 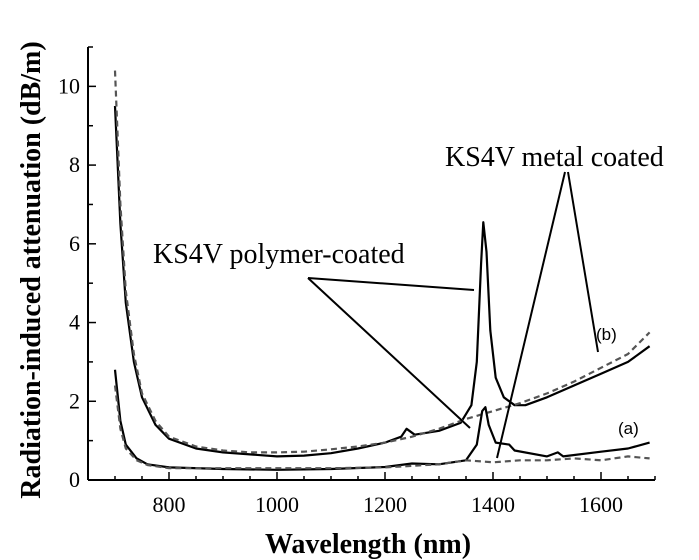 I want to click on x-tick-label: 1200, so click(x=385, y=504).